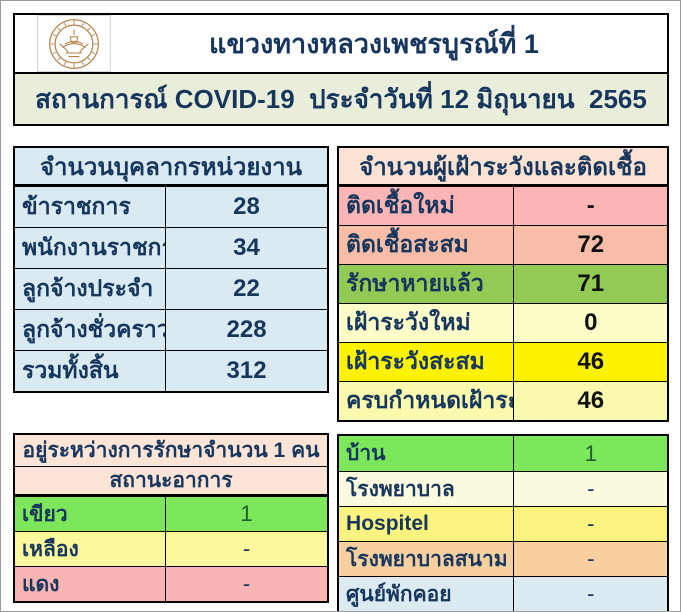 The width and height of the screenshot is (681, 612). Describe the element at coordinates (591, 244) in the screenshot. I see `row-value: 72` at that location.